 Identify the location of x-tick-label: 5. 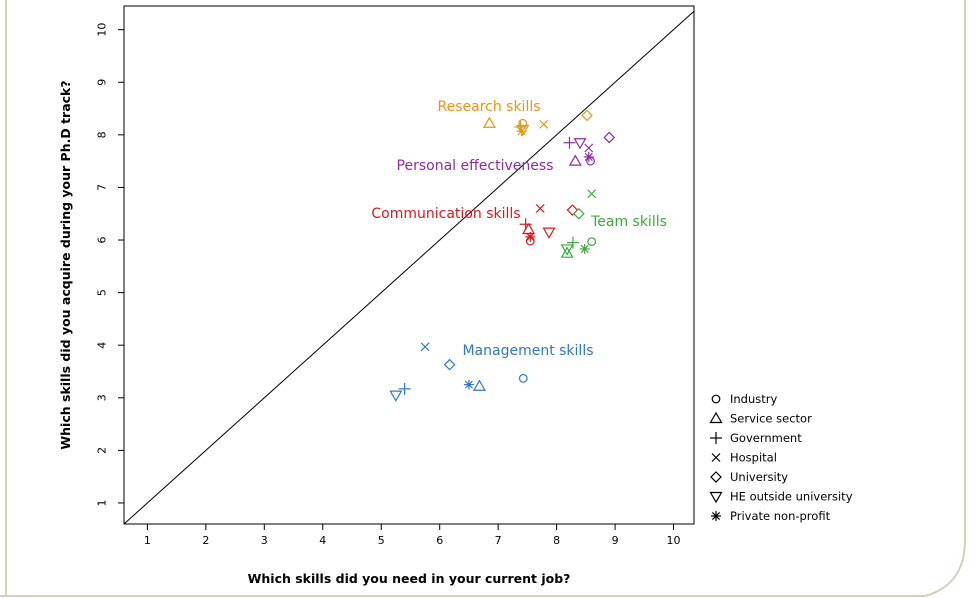
(381, 540).